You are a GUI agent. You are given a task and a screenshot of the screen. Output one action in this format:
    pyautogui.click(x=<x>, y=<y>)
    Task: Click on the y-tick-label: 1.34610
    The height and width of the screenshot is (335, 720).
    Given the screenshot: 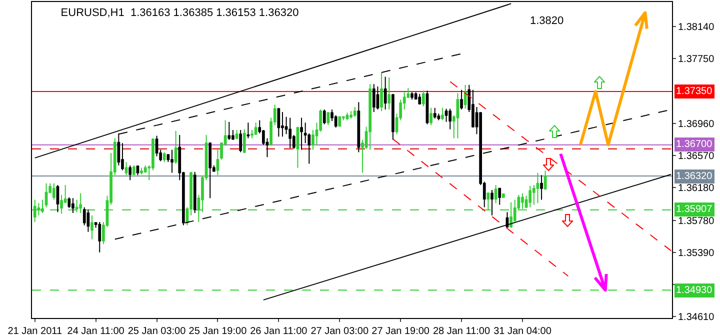 What is the action you would take?
    pyautogui.click(x=696, y=317)
    